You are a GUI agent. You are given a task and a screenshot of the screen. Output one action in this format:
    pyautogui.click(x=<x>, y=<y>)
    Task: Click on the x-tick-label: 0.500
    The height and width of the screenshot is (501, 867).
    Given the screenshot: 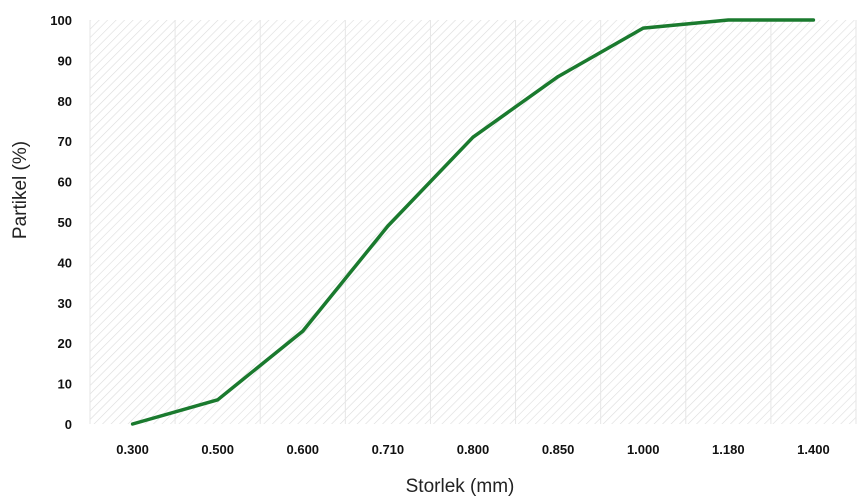 What is the action you would take?
    pyautogui.click(x=217, y=449)
    